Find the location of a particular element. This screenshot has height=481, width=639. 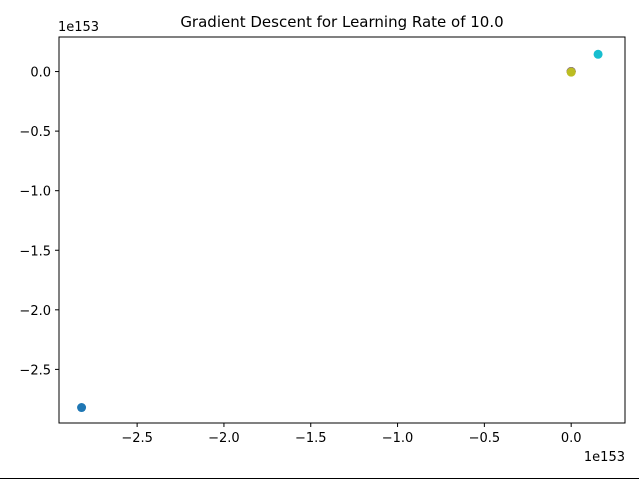

y-axis-offset-label: 1e153 is located at coordinates (78, 27).